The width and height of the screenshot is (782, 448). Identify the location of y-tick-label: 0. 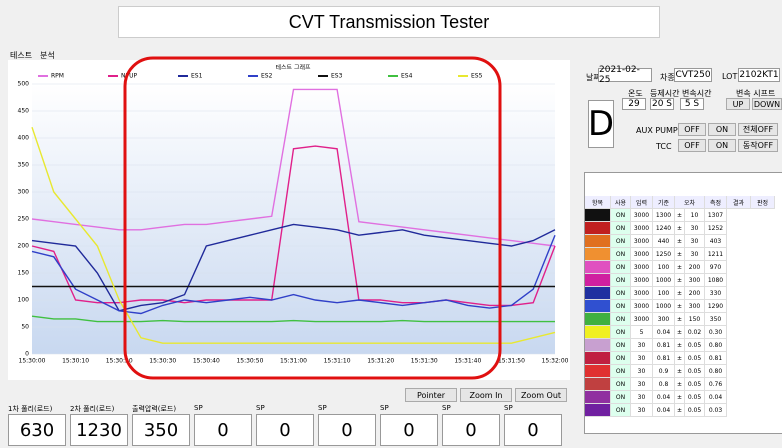
(27, 354).